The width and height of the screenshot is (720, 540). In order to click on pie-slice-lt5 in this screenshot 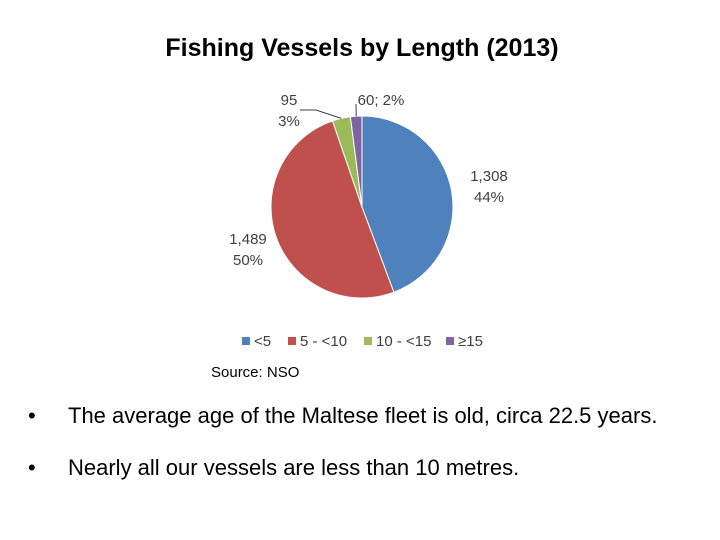, I will do `click(407, 204)`.